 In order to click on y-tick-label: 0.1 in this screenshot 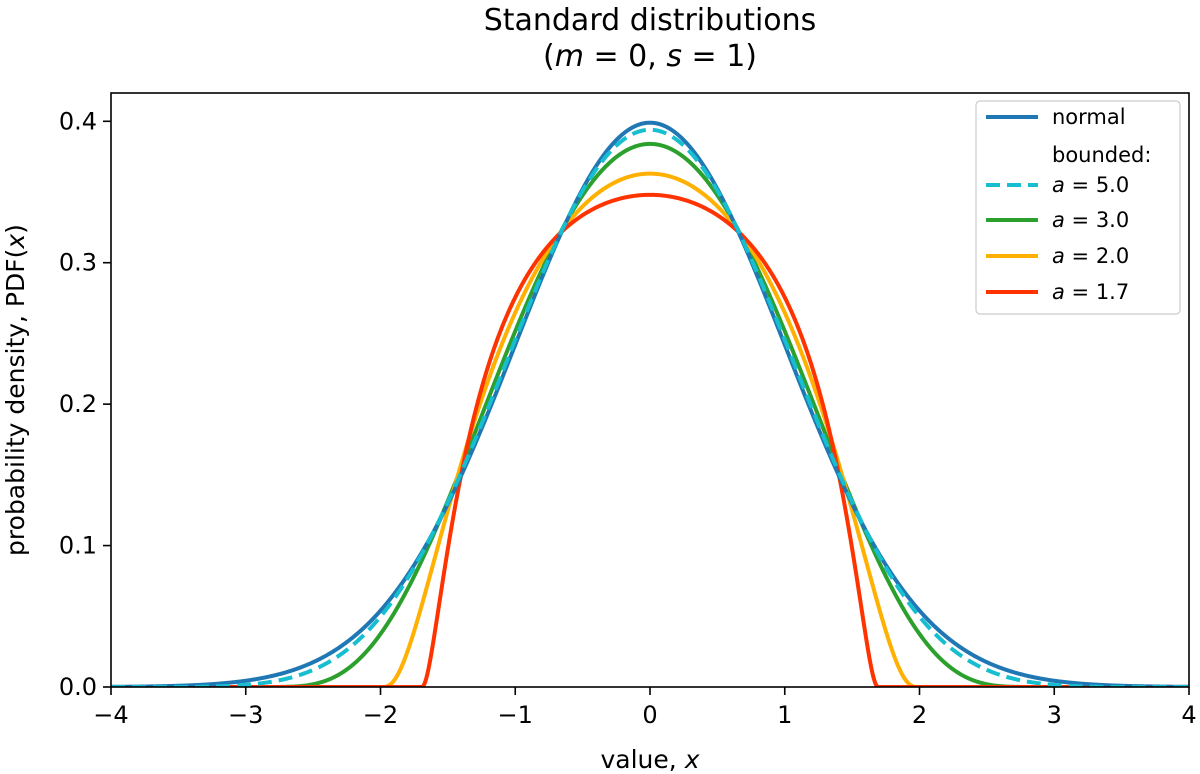, I will do `click(78, 546)`.